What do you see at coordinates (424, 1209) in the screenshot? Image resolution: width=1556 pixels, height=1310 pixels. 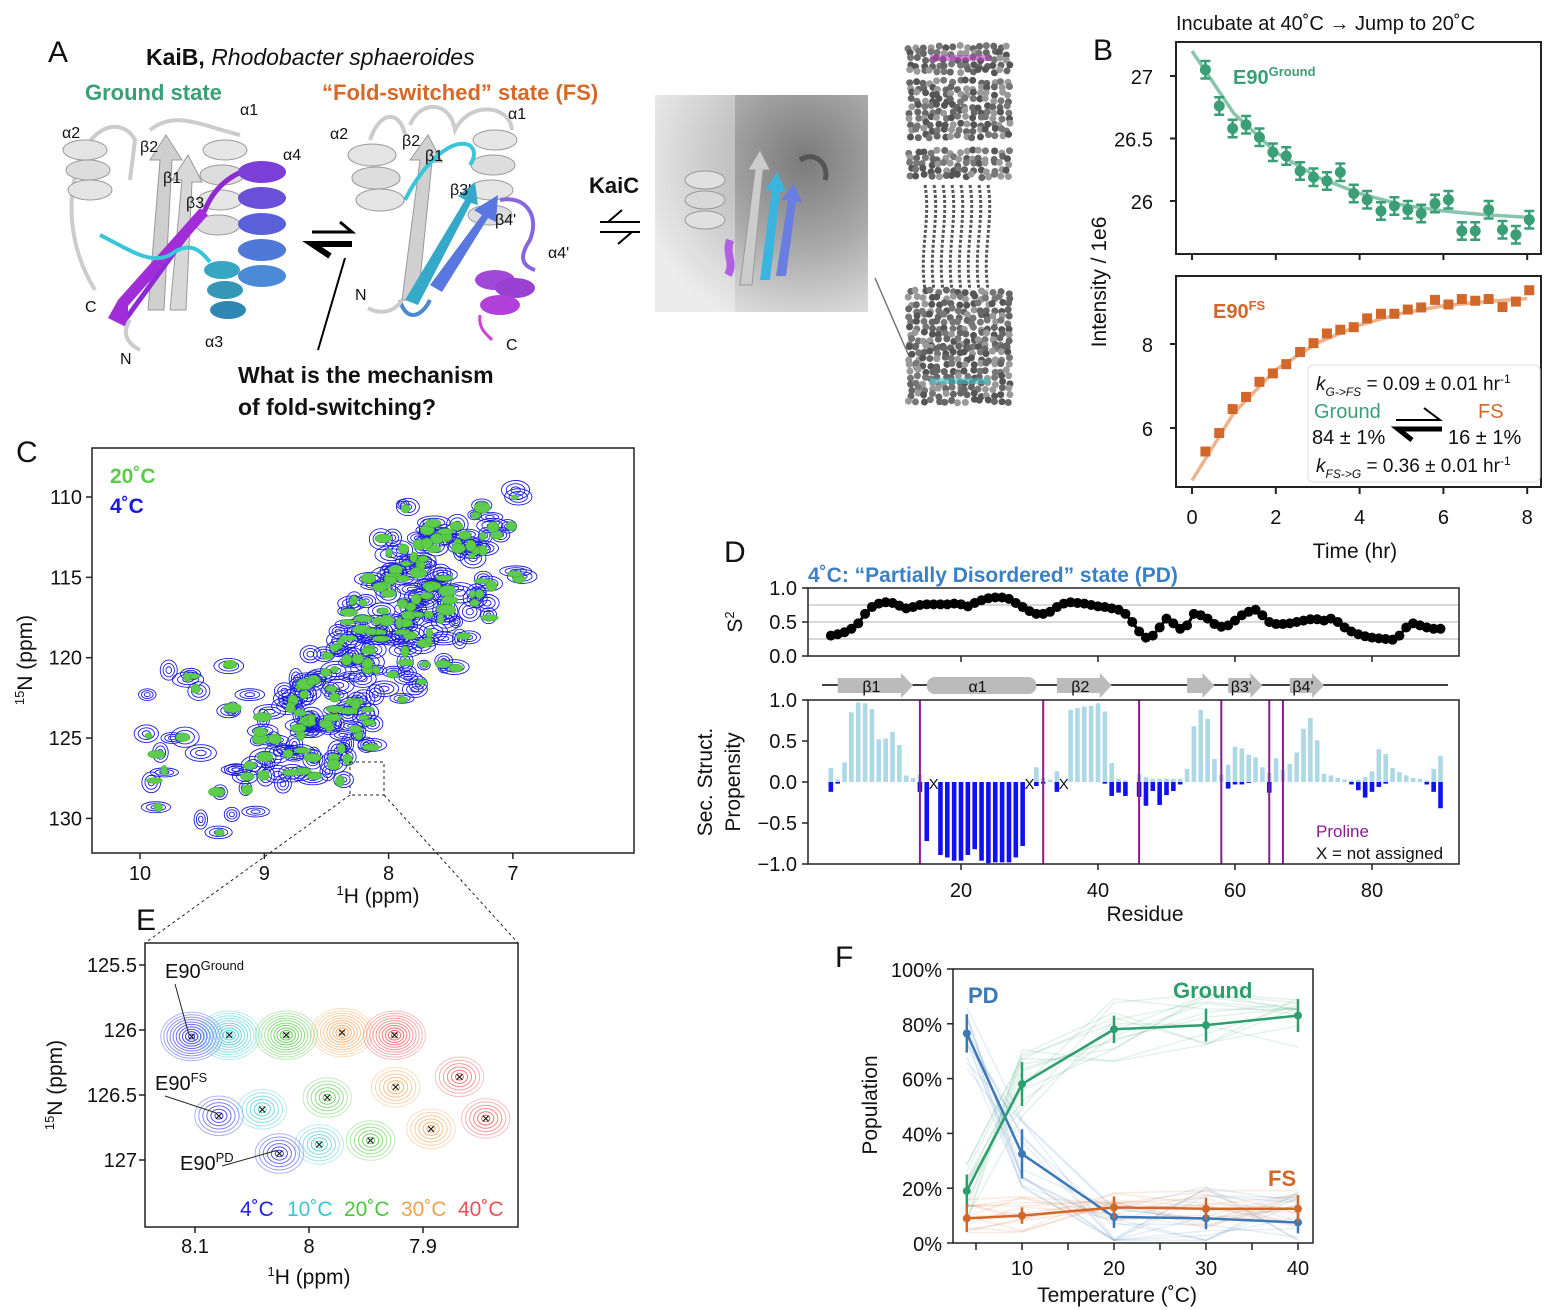 I see `legend-temperature: 30˚C` at bounding box center [424, 1209].